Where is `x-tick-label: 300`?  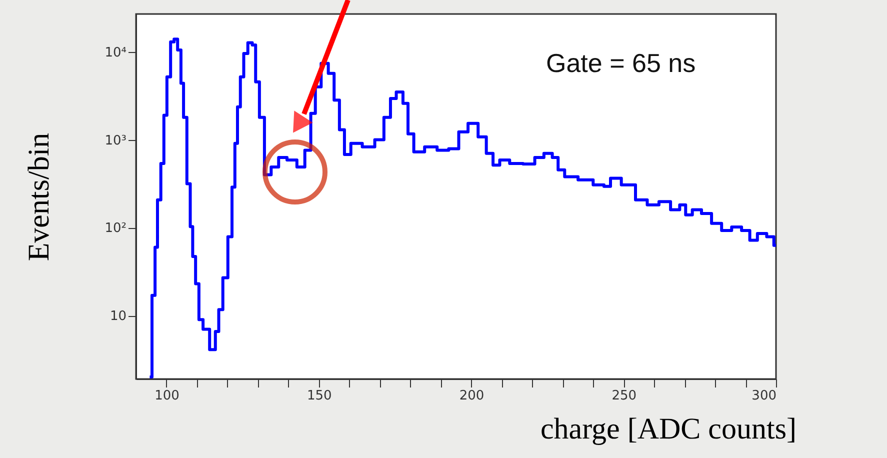
x-tick-label: 300 is located at coordinates (764, 396).